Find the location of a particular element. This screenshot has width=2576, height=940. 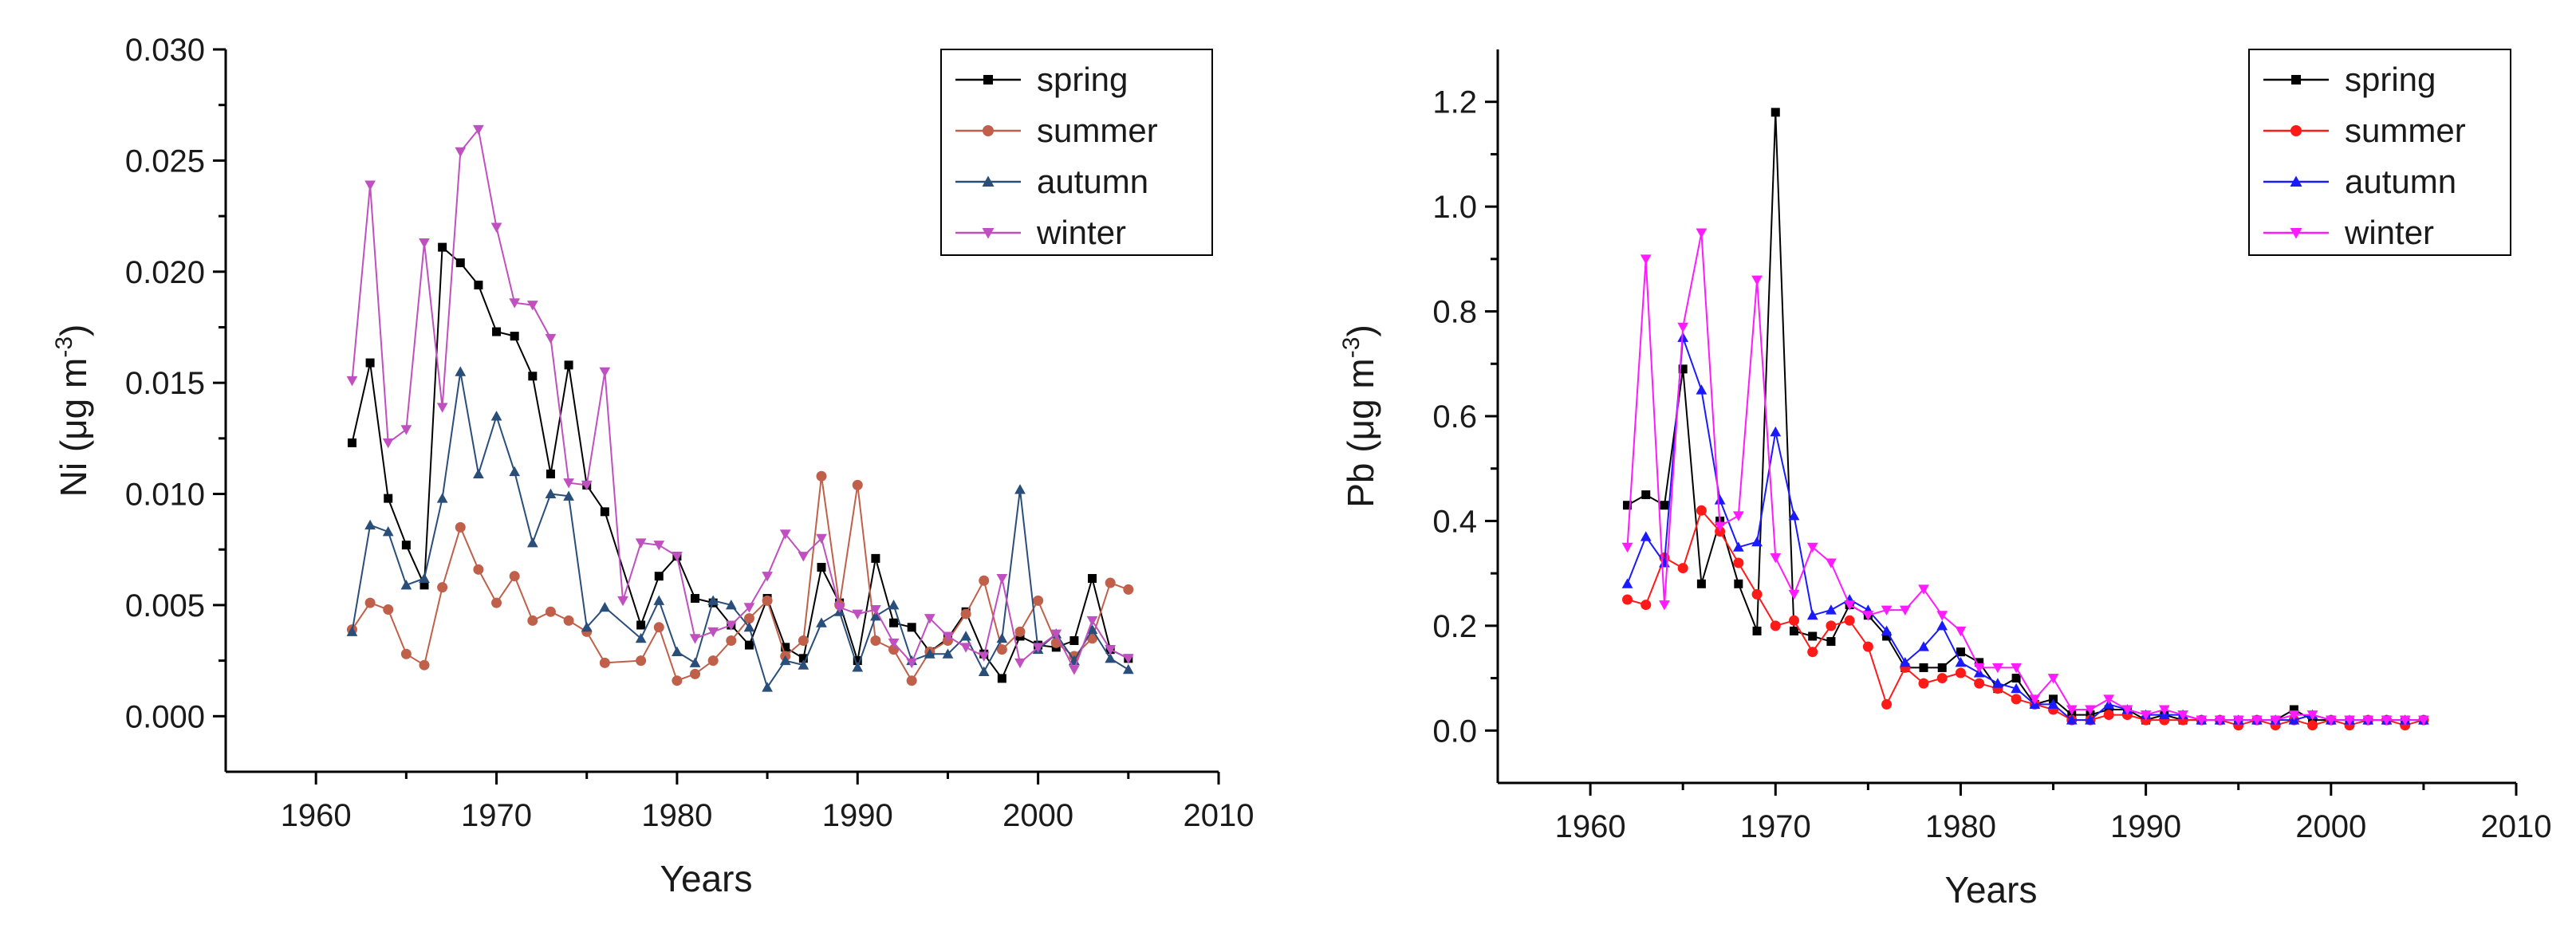

x-tick-label: 1960 is located at coordinates (1590, 826).